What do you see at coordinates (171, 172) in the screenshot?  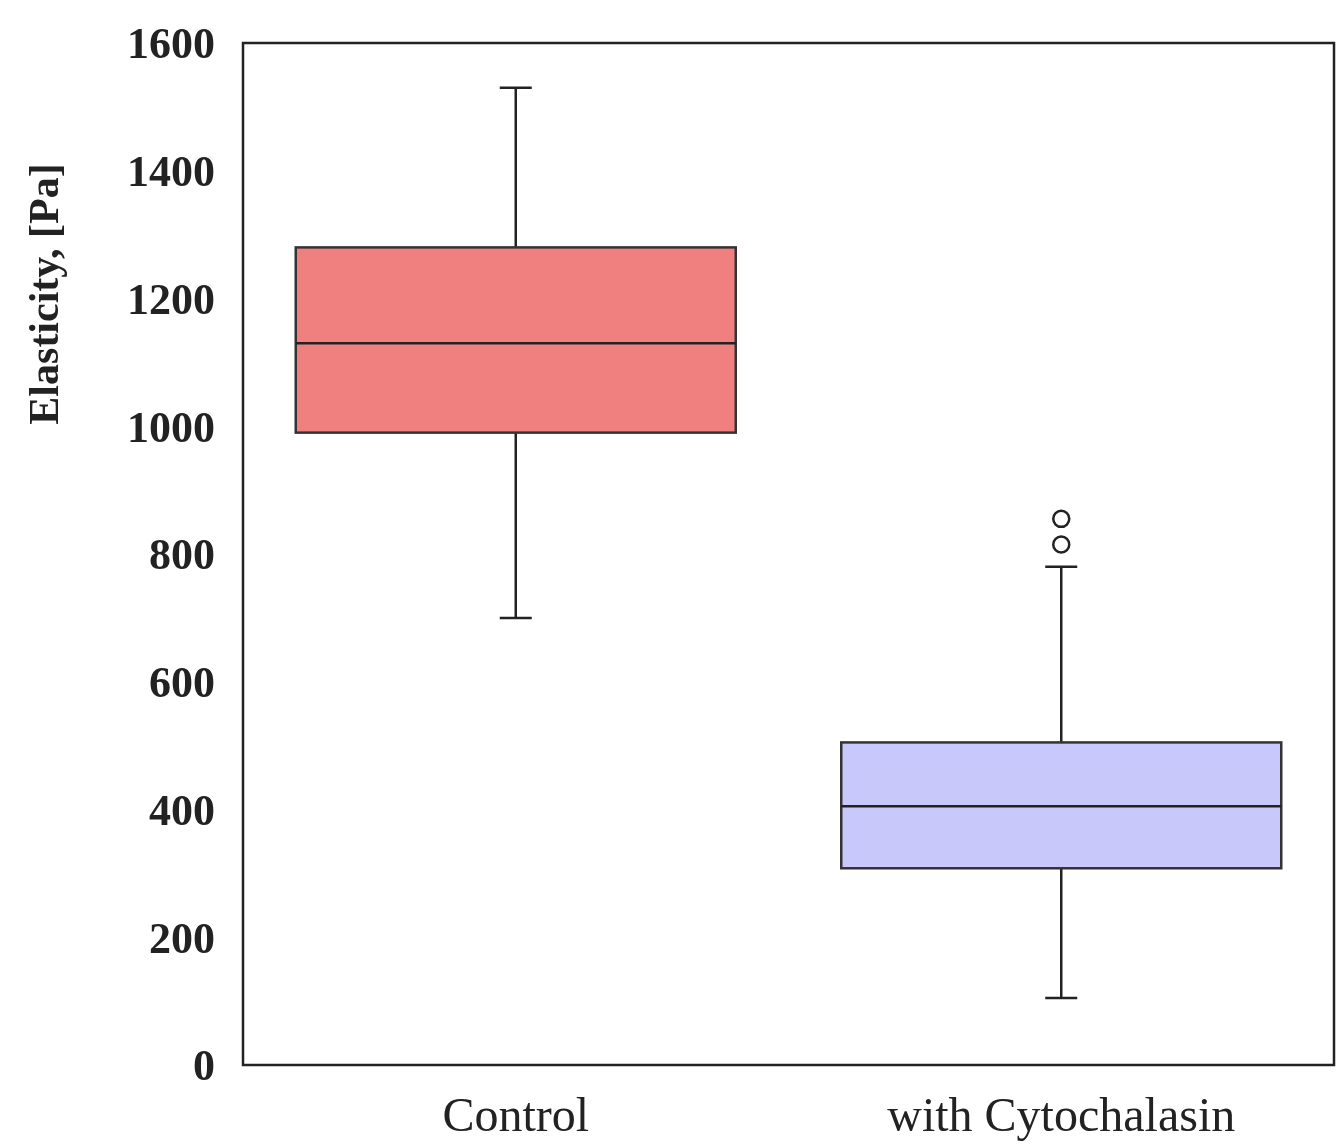 I see `y-tick-label: 1400` at bounding box center [171, 172].